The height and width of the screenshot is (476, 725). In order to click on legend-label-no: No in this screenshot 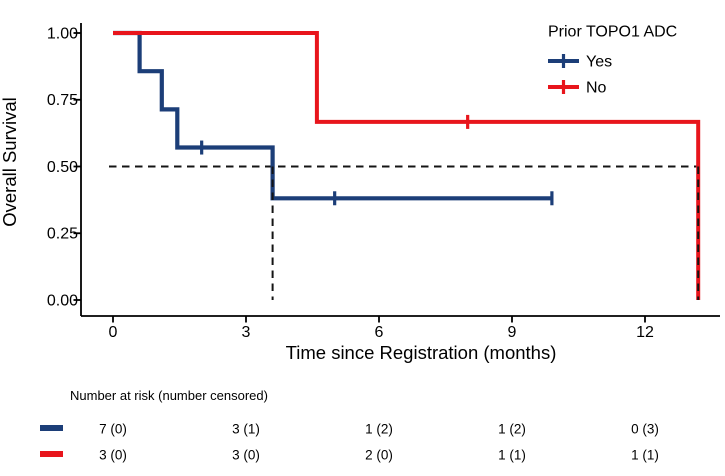, I will do `click(596, 88)`.